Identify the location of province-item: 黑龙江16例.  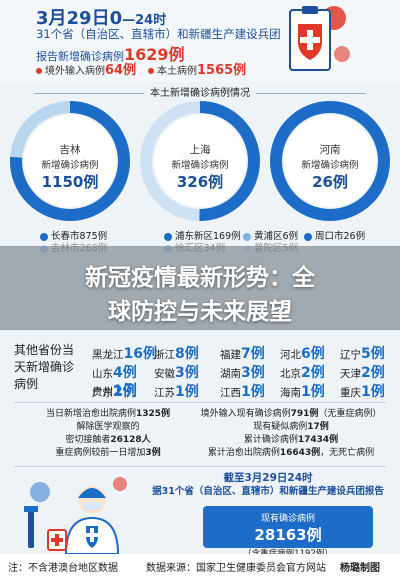
(124, 353).